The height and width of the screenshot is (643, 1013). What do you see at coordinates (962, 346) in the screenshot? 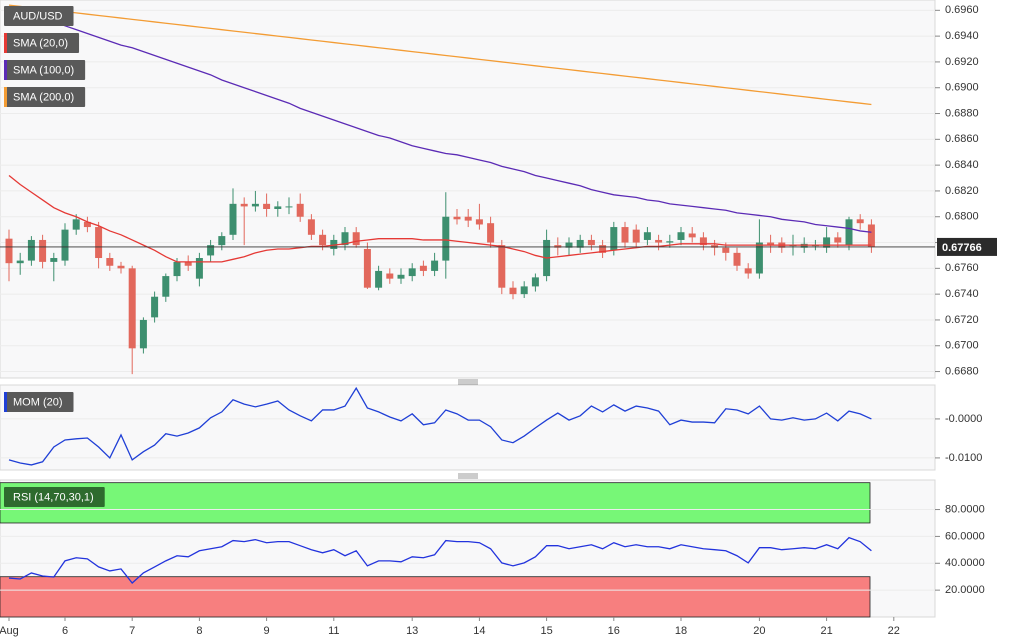
I see `y-tick-label: 0.6700` at bounding box center [962, 346].